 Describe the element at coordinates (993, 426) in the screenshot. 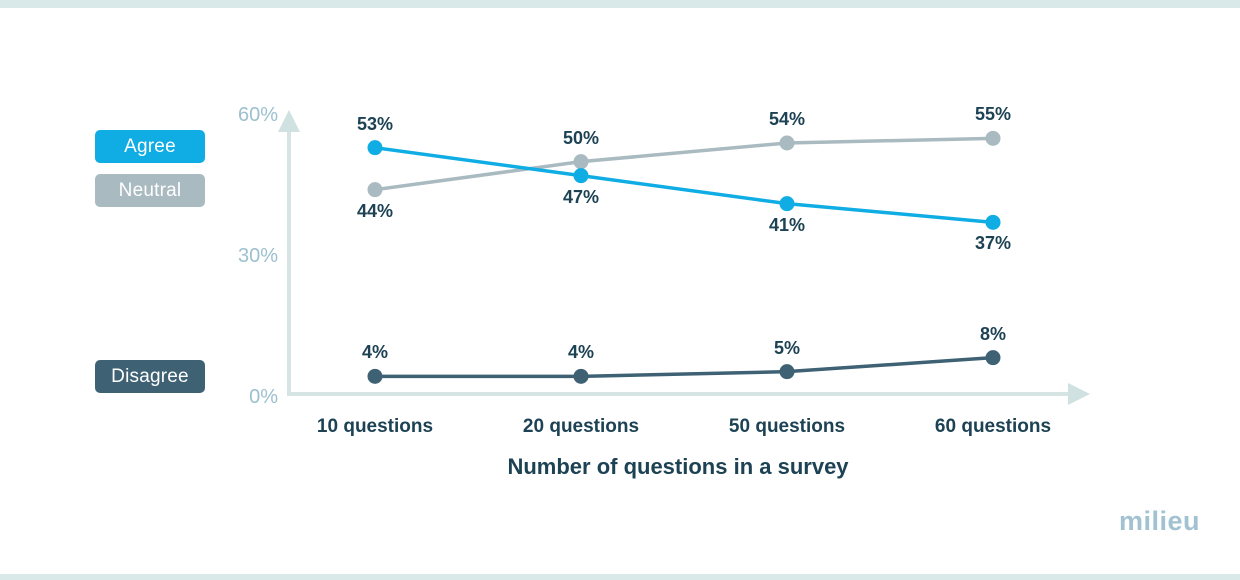

I see `x-tick-60-questions: 60 questions` at that location.